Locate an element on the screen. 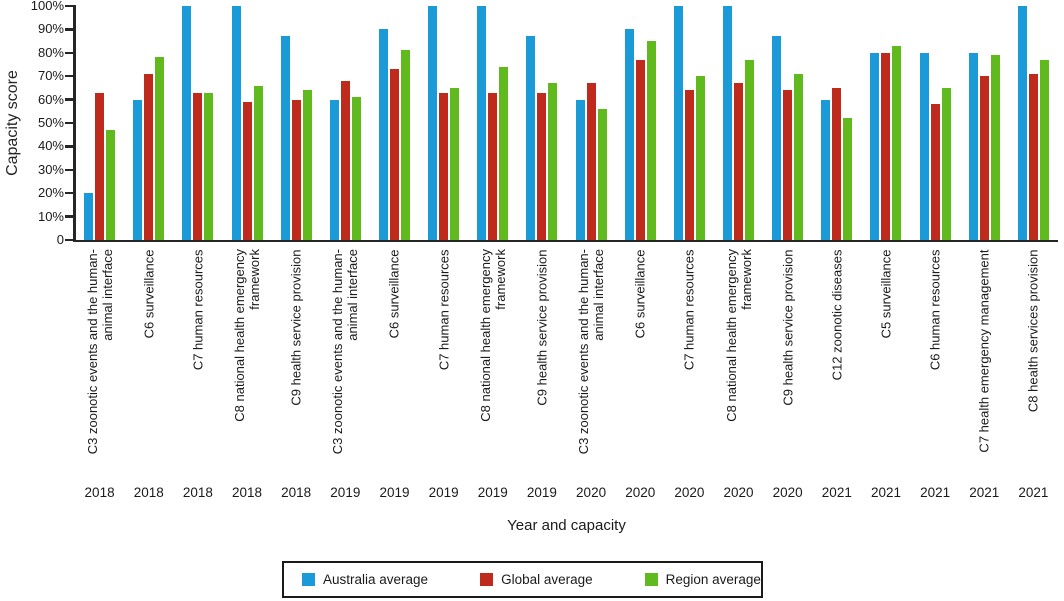 The image size is (1064, 601). category-label-cell: C8 health services provision is located at coordinates (1033, 358).